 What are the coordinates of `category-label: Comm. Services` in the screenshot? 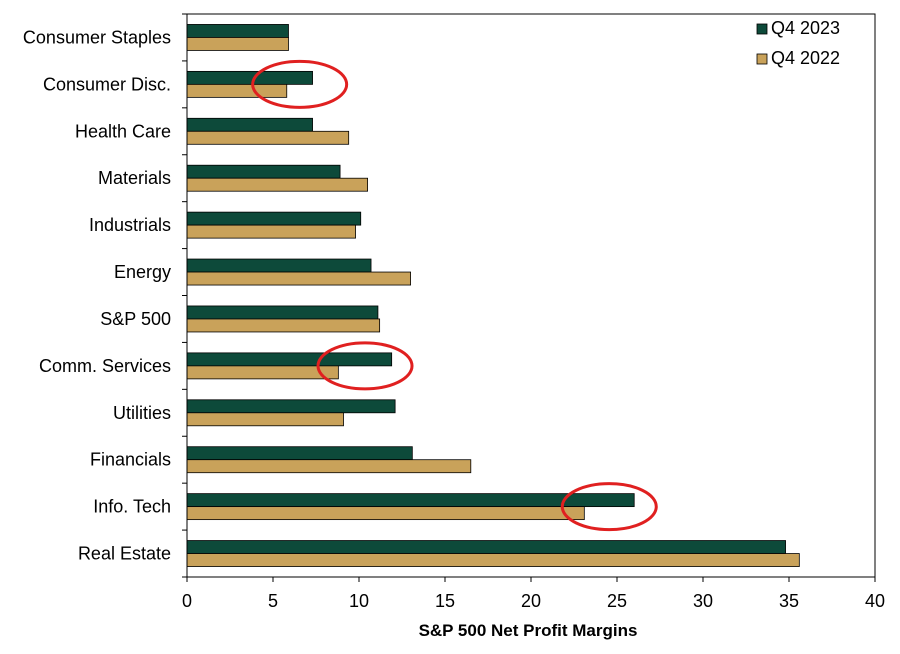 It's located at (105, 366).